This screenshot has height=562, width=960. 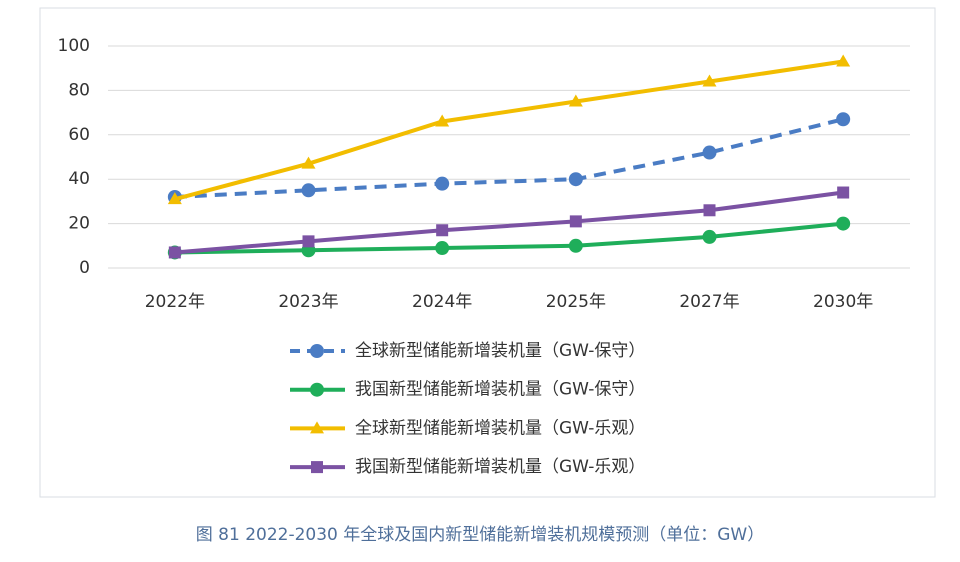 What do you see at coordinates (480, 535) in the screenshot?
I see `caption: 图 81 2022-2030 年全球及国内新型储能新增装机规模预测（单位：GW）` at bounding box center [480, 535].